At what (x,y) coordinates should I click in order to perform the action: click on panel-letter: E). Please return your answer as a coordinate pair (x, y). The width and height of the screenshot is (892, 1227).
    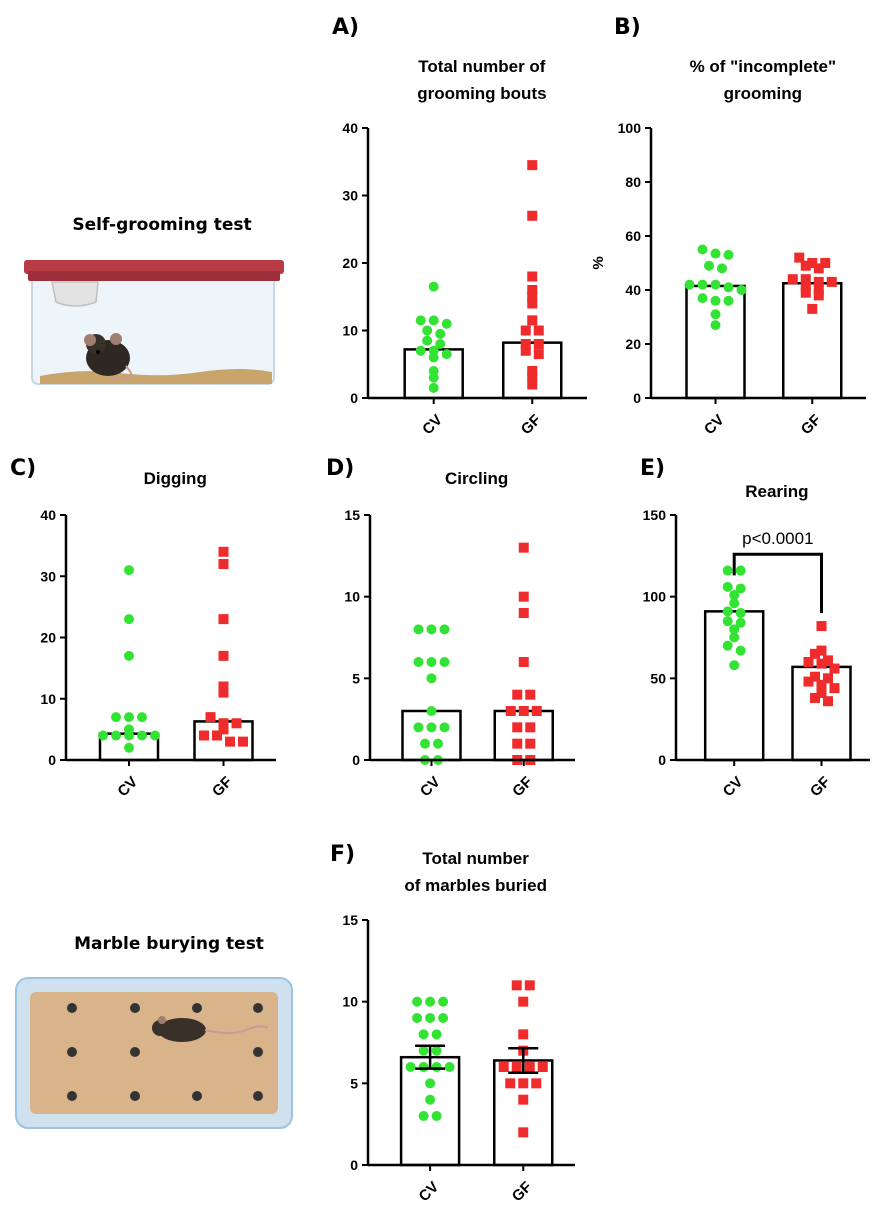
    Looking at the image, I should click on (652, 468).